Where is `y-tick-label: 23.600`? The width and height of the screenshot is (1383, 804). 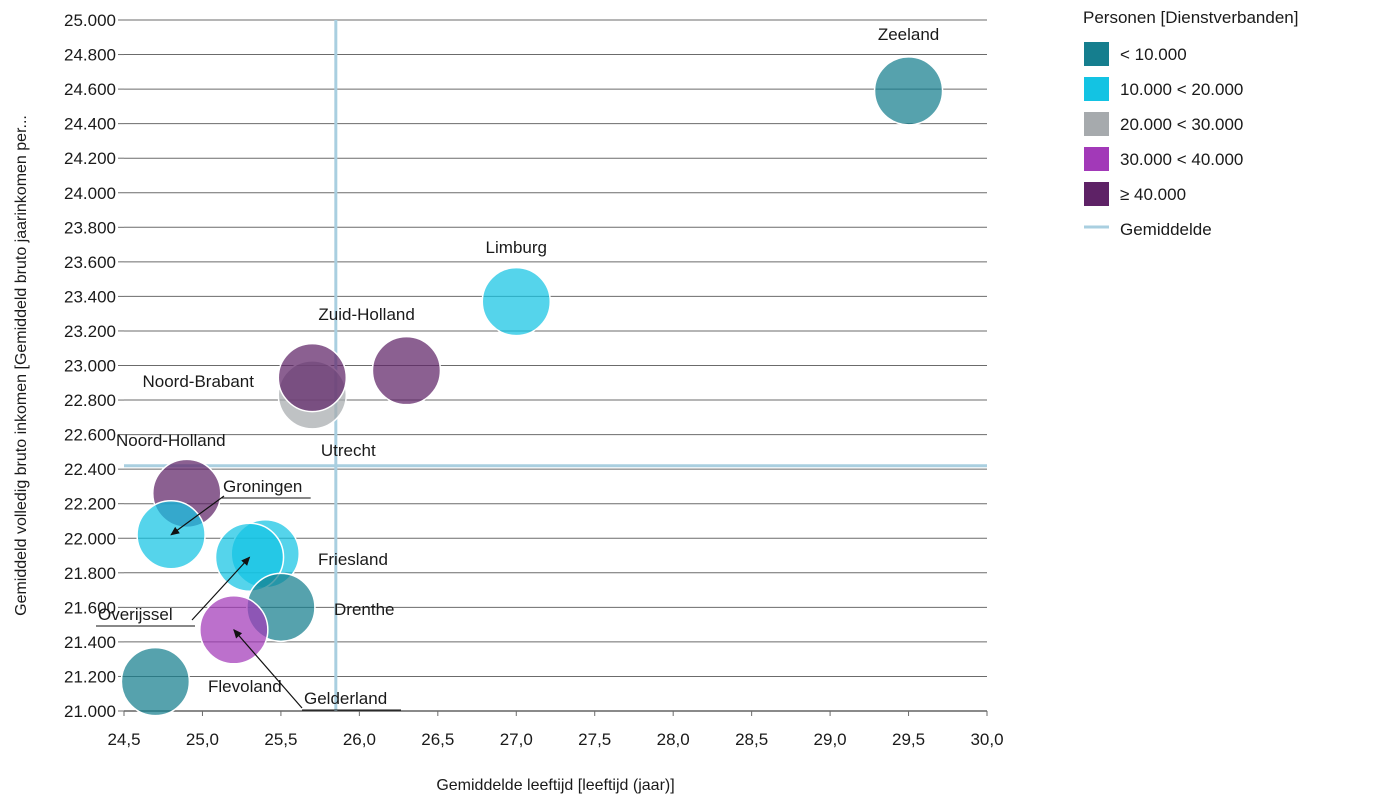 y-tick-label: 23.600 is located at coordinates (90, 262).